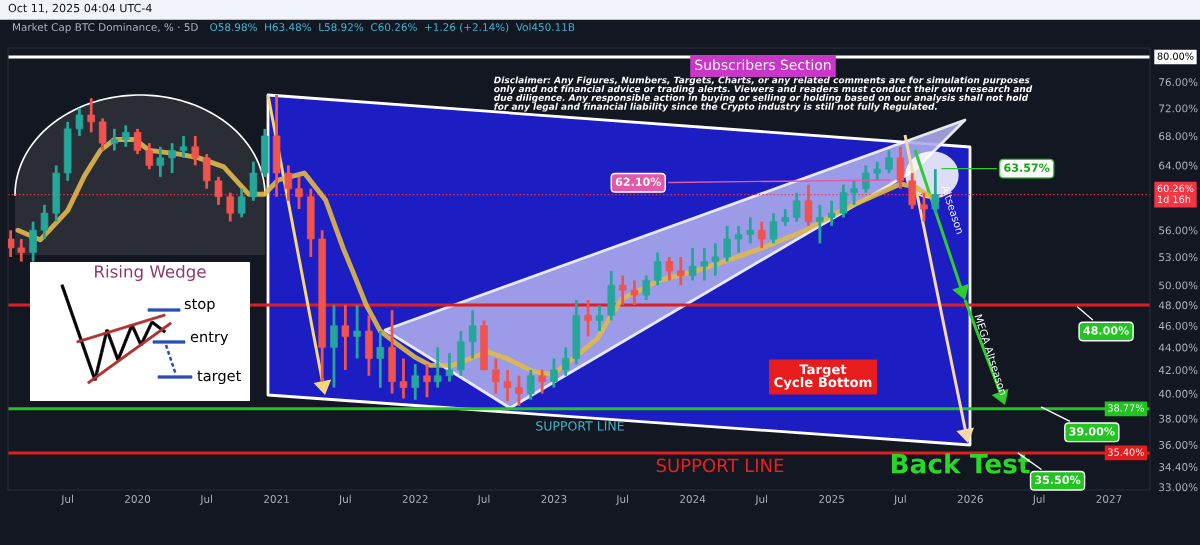 This screenshot has height=545, width=1200. Describe the element at coordinates (763, 94) in the screenshot. I see `annotation: Disclaimer: Any Figures, Numbers, Targets, Charts, or any related comments are for simulation purposes only and not financial advice or trading alerts. Viewers and readers must conduct their own research and due diligence. Any responsible action in buying or selling or holding based on our analysis shall not hold for any legal and financial liability since the Crypto industry is still not fully Regulated.` at that location.